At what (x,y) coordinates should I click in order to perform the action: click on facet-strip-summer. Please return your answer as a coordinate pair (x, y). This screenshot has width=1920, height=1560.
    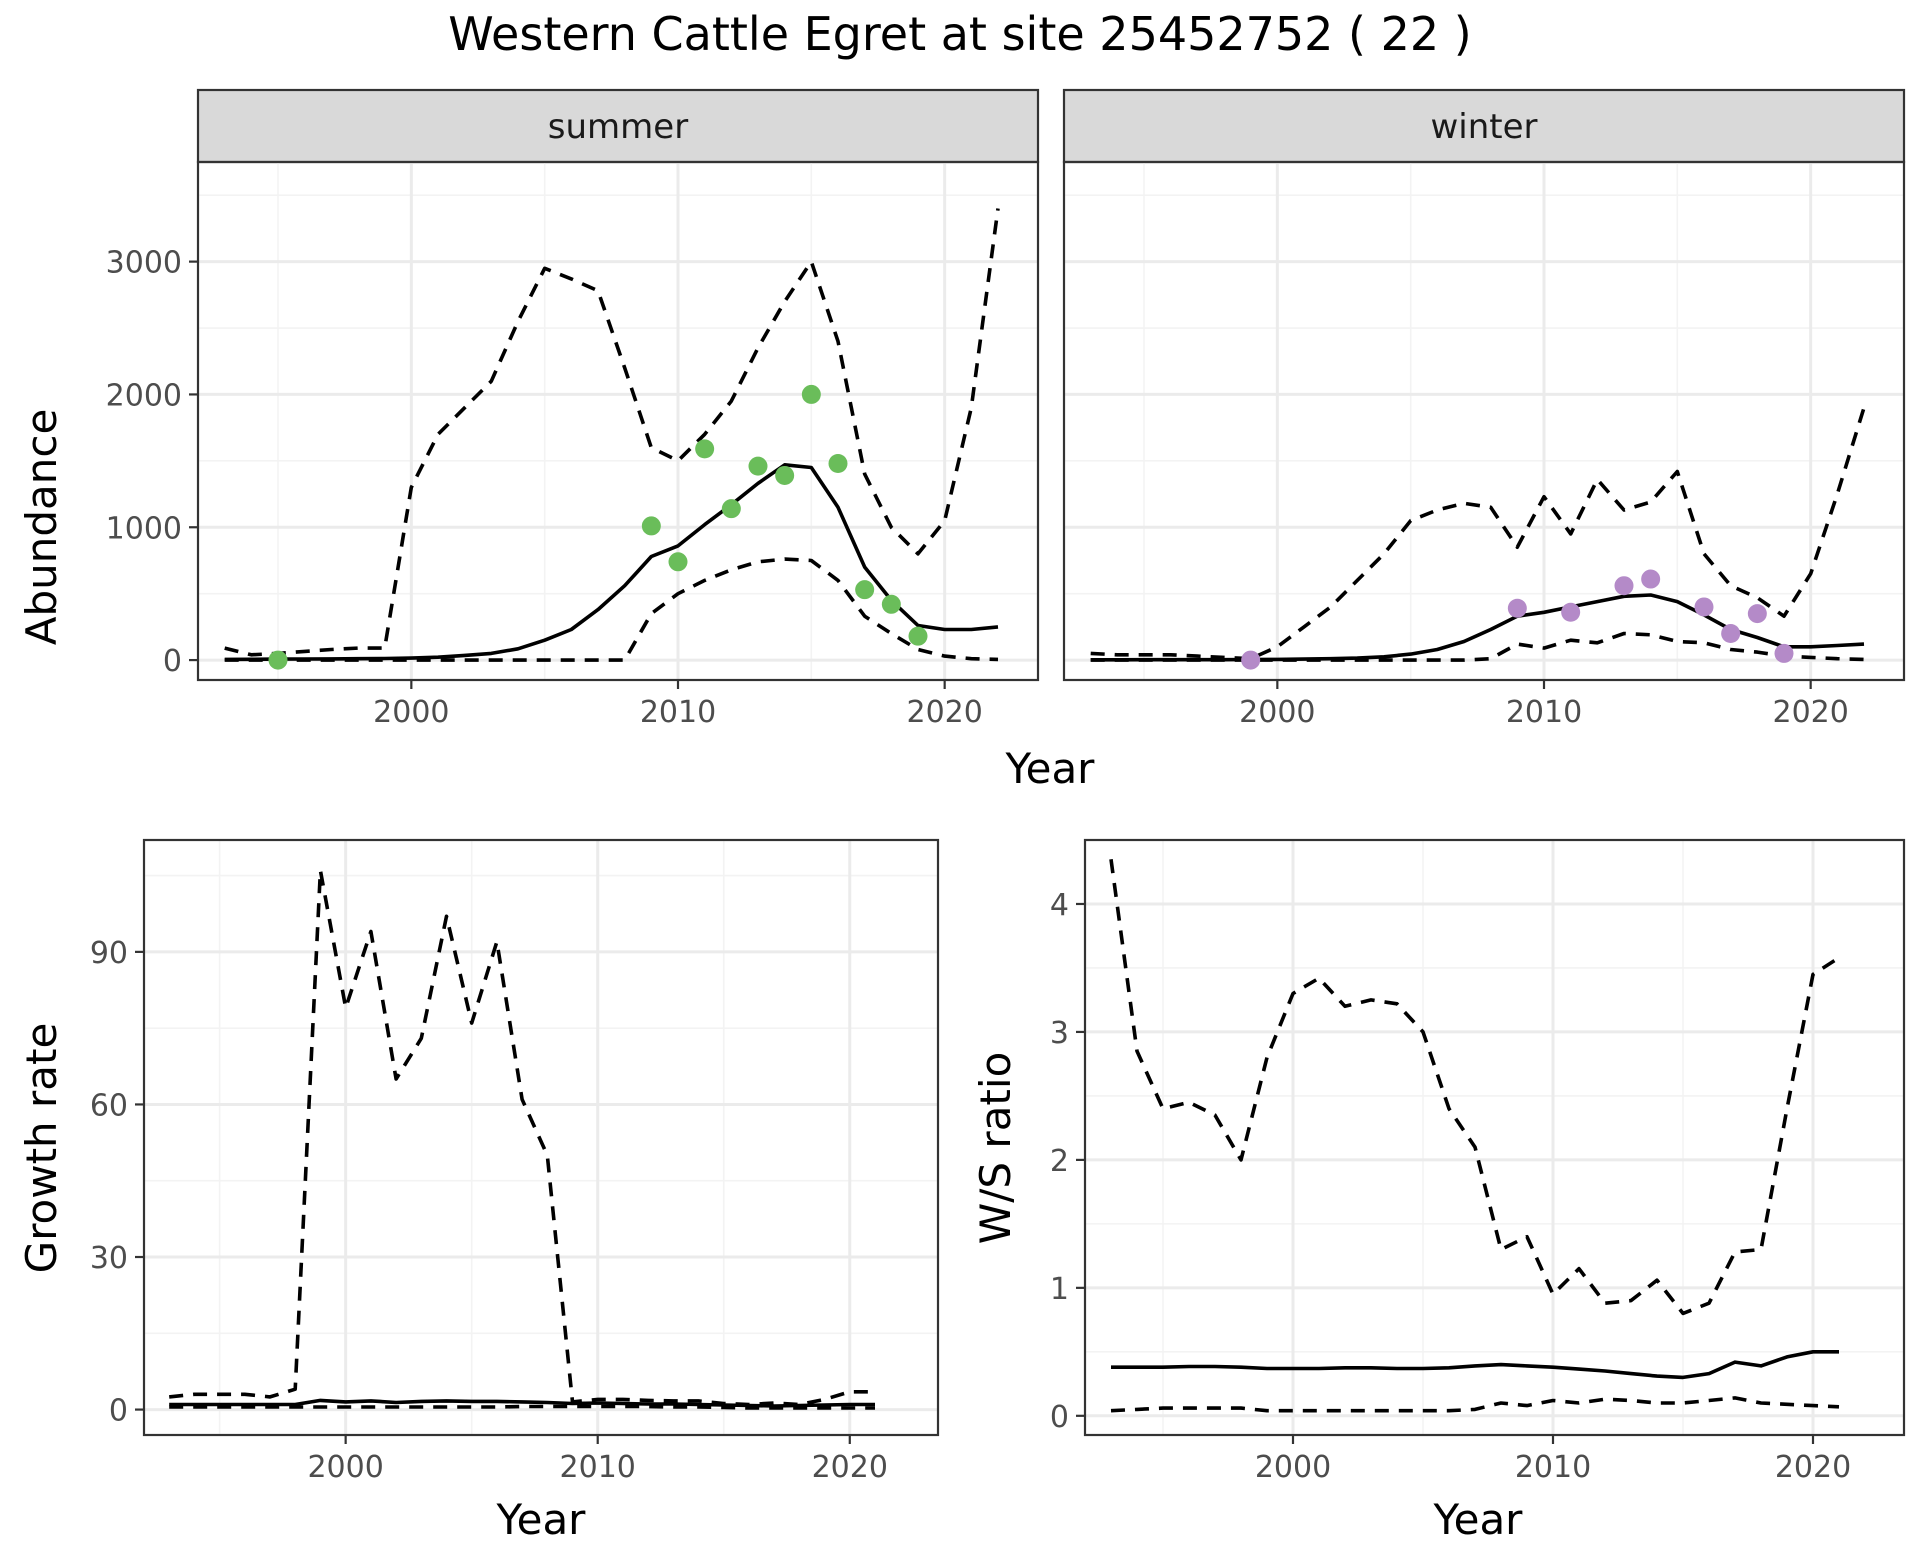
    Looking at the image, I should click on (618, 126).